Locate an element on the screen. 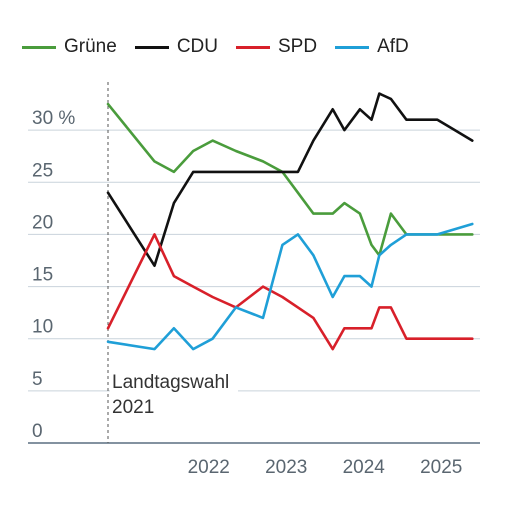 This screenshot has width=512, height=512. x-tick-label: 2024 is located at coordinates (364, 467).